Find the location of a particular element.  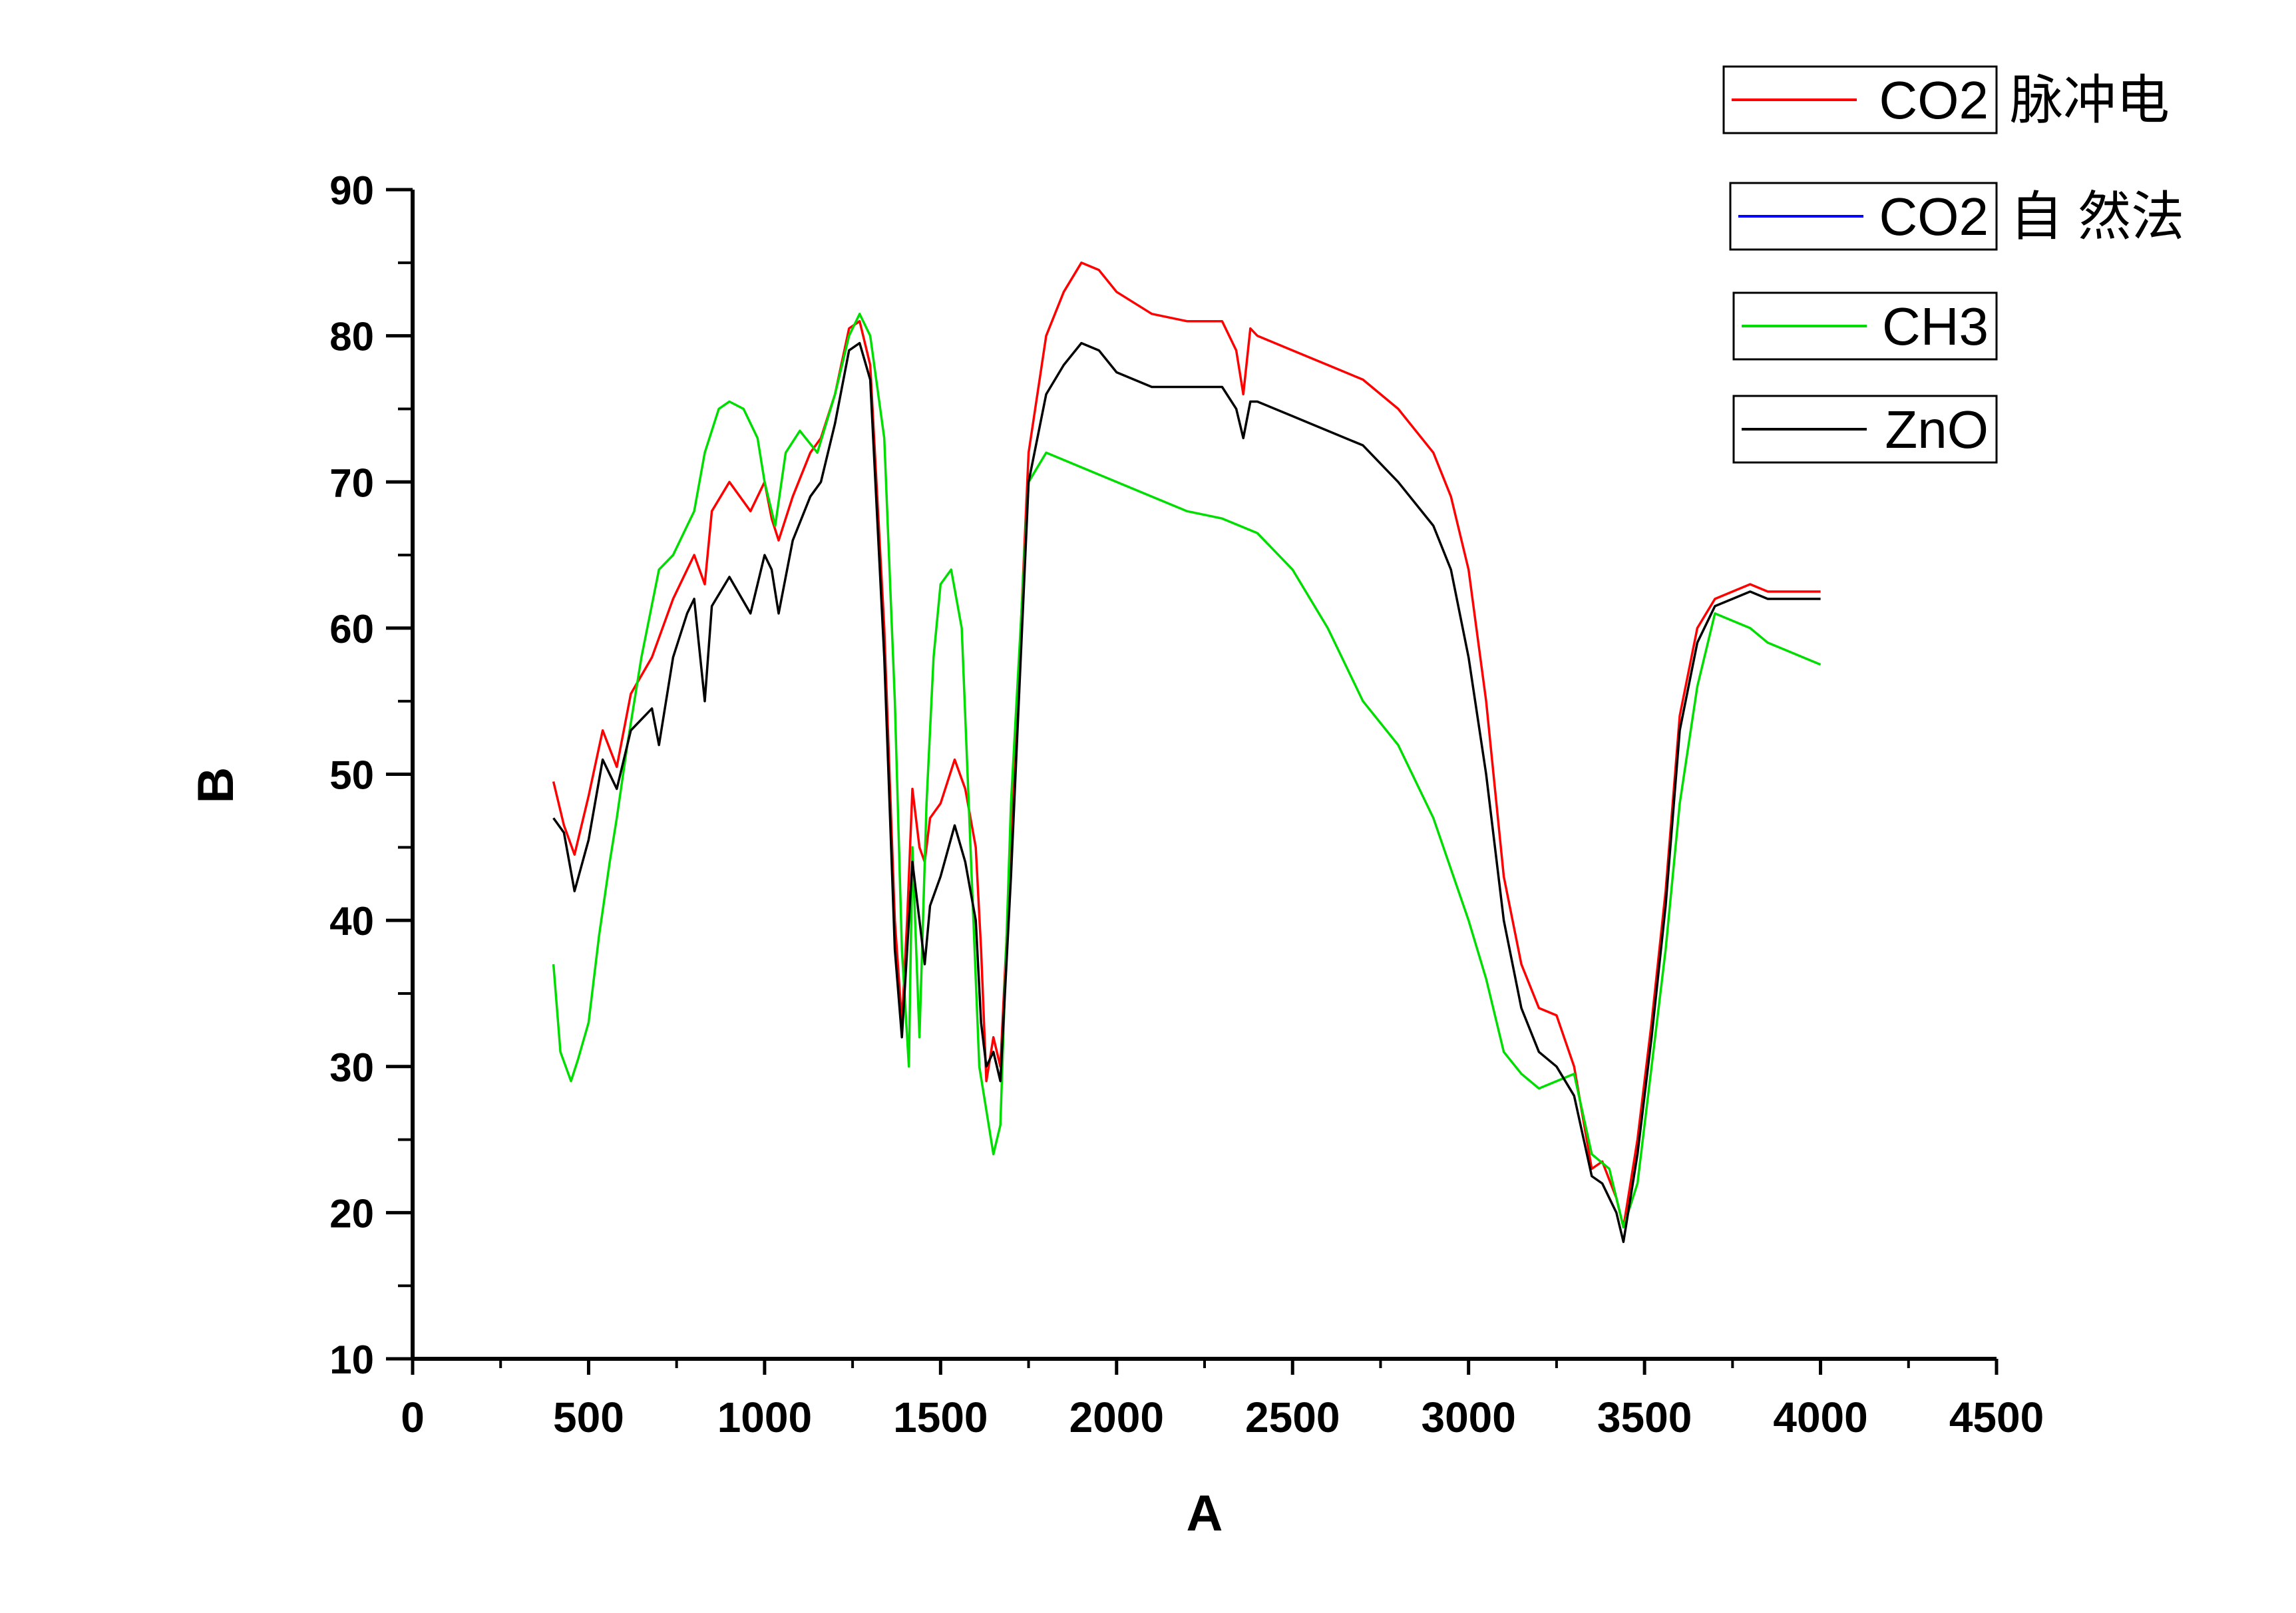

x-tick-label: 2500 is located at coordinates (1292, 1417).